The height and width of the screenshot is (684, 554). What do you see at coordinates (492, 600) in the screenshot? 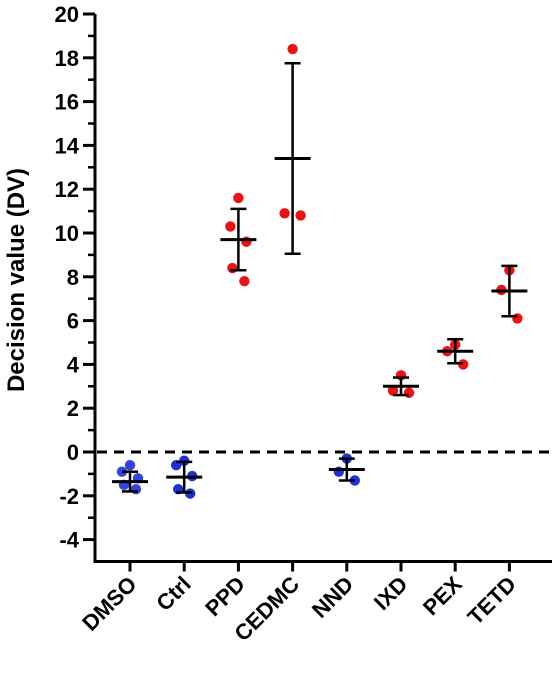
I see `x-tick-label: TETD` at bounding box center [492, 600].